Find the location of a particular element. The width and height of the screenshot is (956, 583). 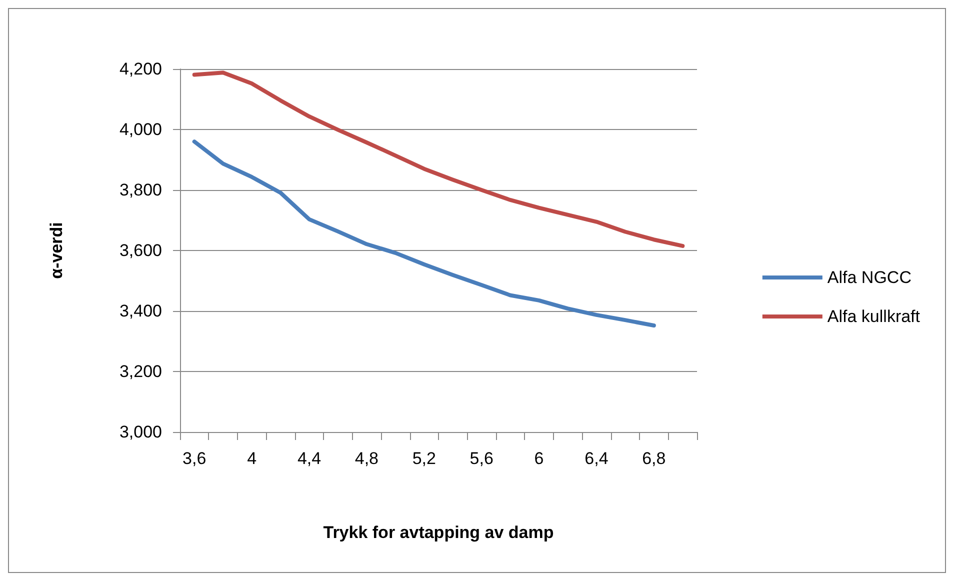

y-tick-label: 3,200 is located at coordinates (140, 371).